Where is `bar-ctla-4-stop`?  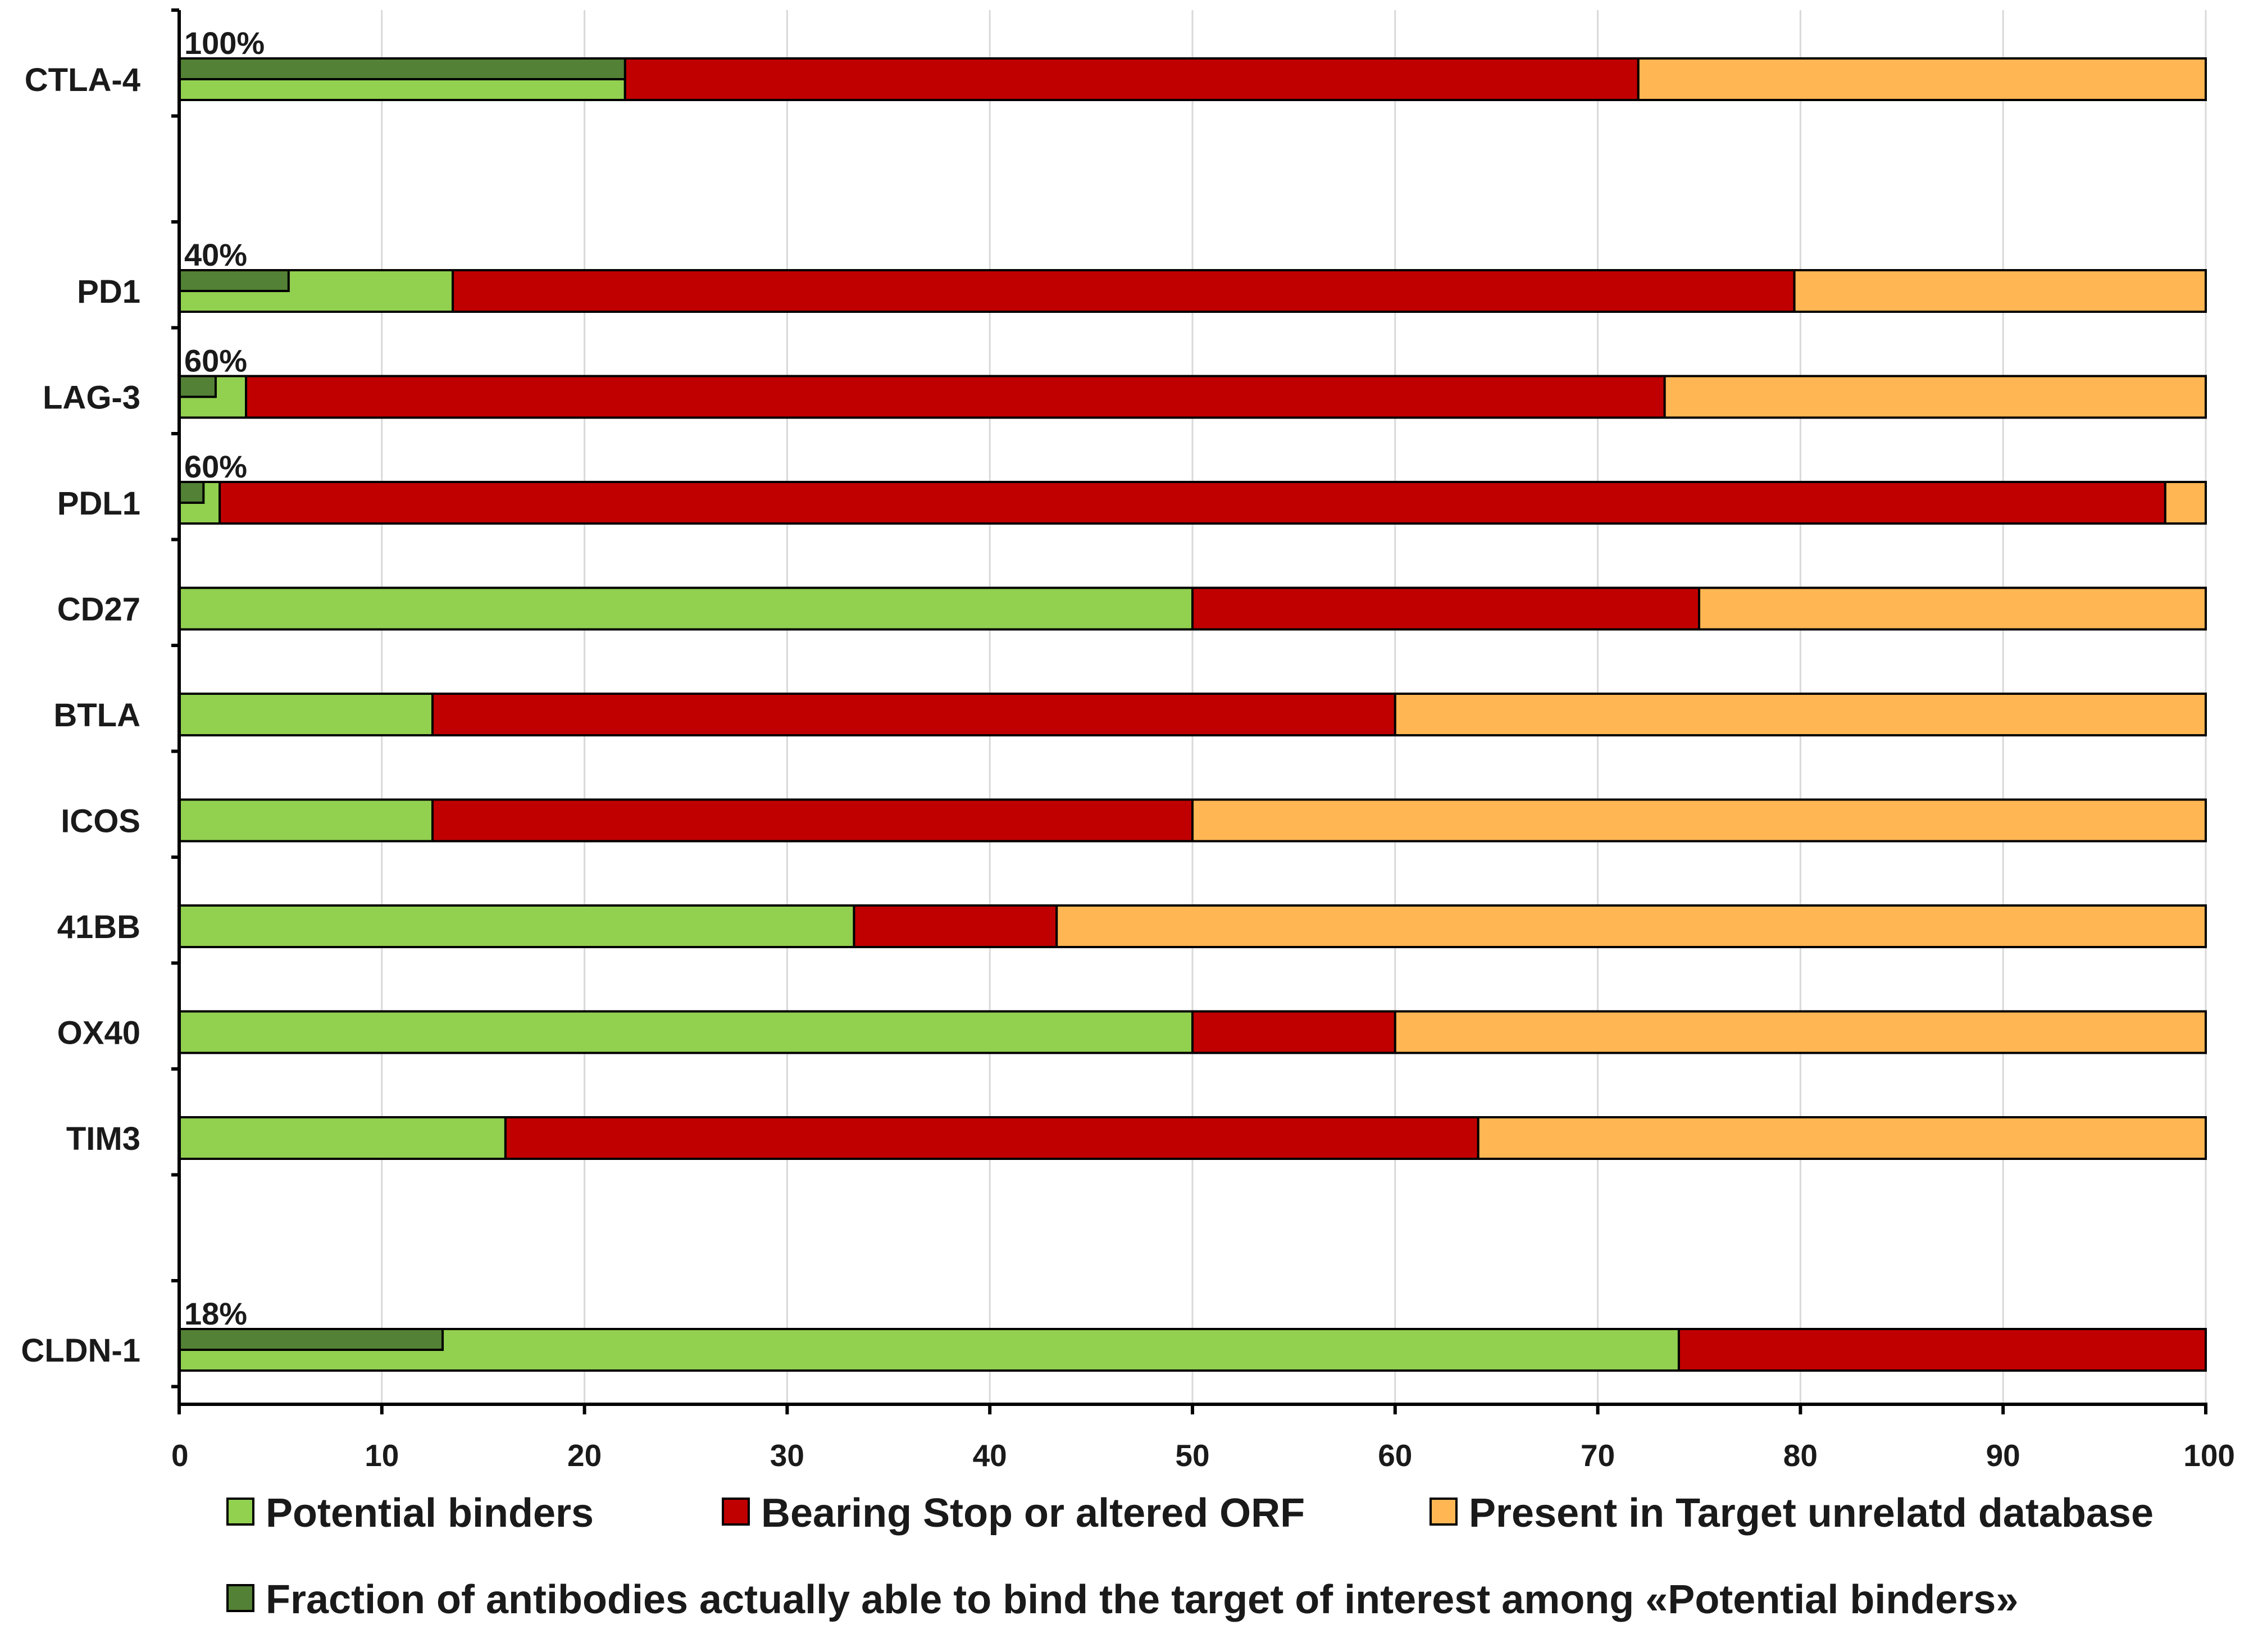 bar-ctla-4-stop is located at coordinates (1131, 79).